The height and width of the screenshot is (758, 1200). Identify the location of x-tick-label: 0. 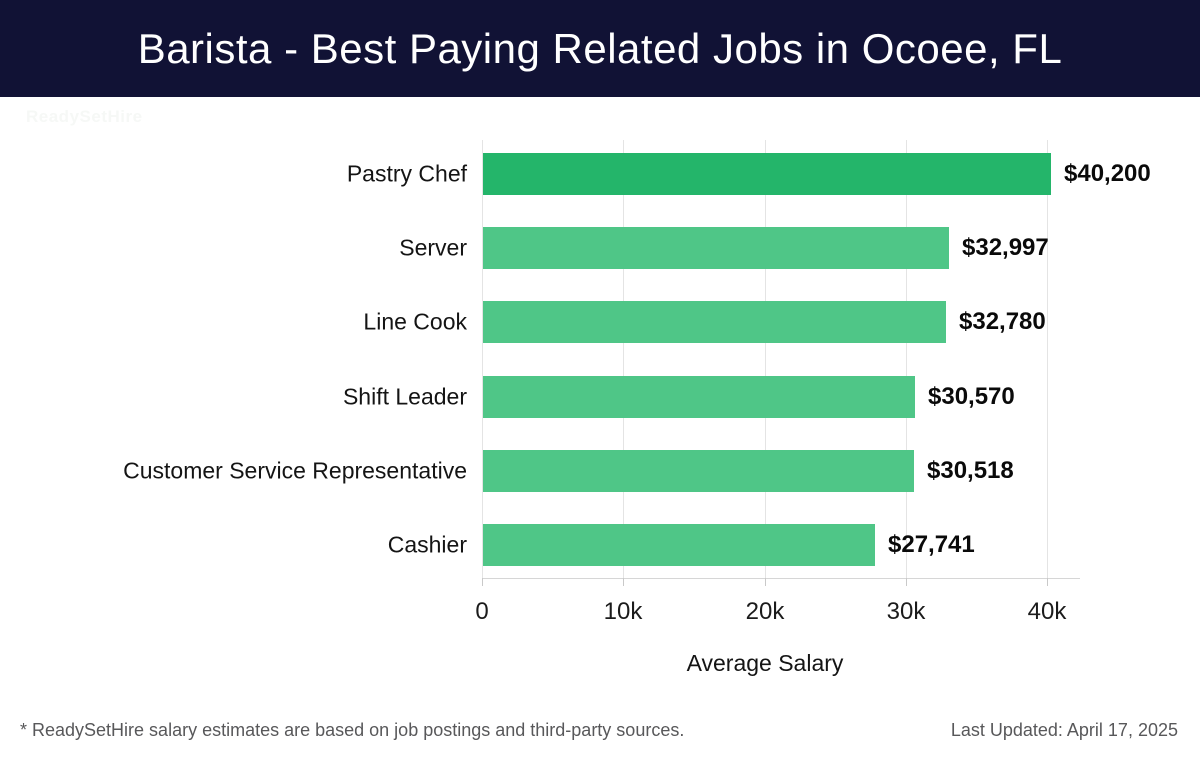
(482, 611).